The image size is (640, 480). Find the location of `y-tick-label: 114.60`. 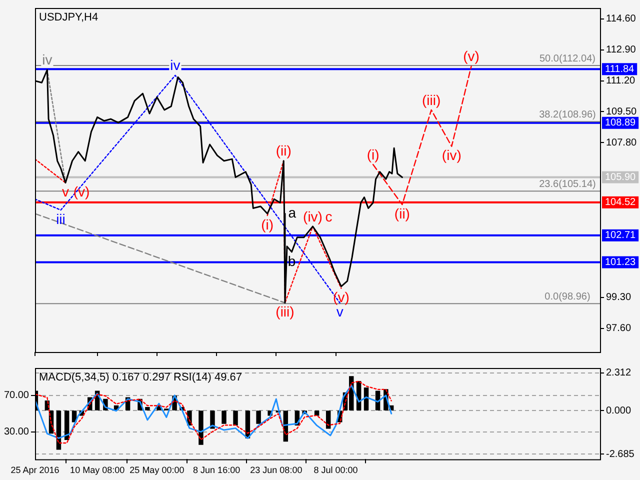

y-tick-label: 114.60 is located at coordinates (621, 19).